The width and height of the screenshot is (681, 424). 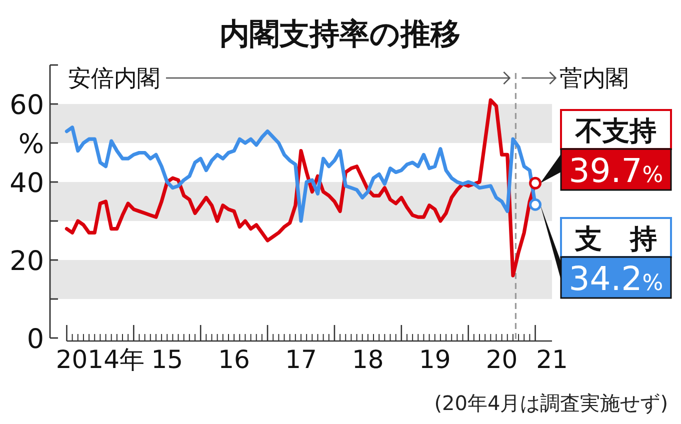 I want to click on x-tick-label: 21, so click(x=552, y=359).